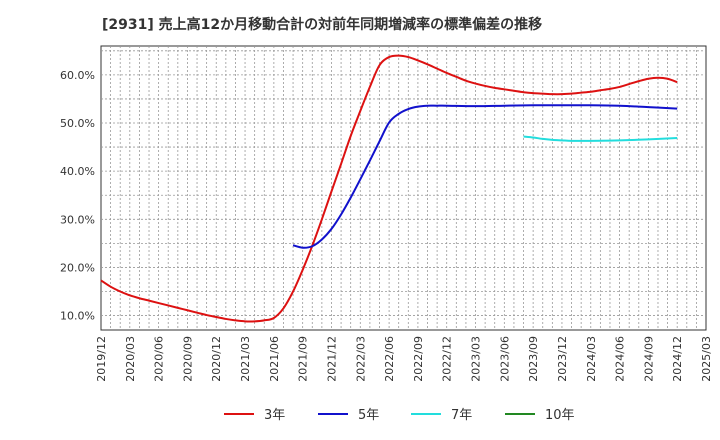  What do you see at coordinates (677, 359) in the screenshot?
I see `x-tick-label: 2024/12` at bounding box center [677, 359].